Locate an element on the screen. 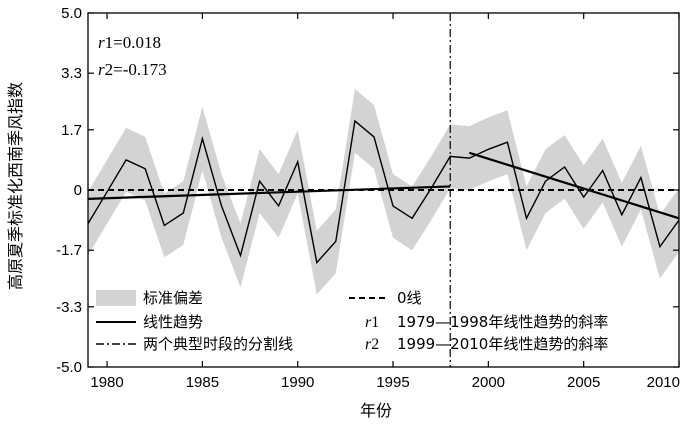 The height and width of the screenshot is (424, 700). legend-label-divider: 两个典型时段的分割线 is located at coordinates (218, 344).